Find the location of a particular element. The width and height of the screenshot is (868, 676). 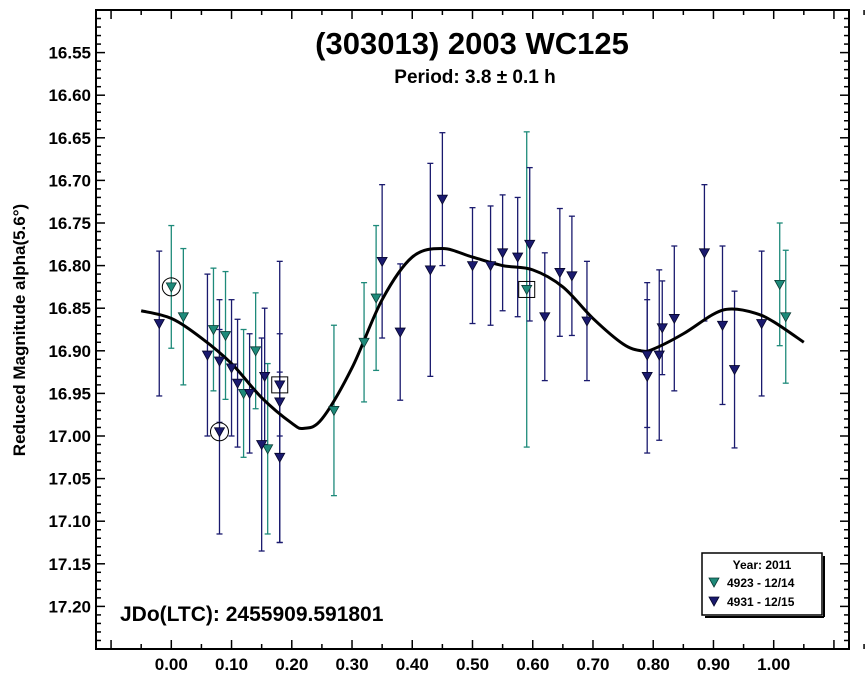

chart-subtitle: Period: 3.8 ± 0.1 h is located at coordinates (474, 77).